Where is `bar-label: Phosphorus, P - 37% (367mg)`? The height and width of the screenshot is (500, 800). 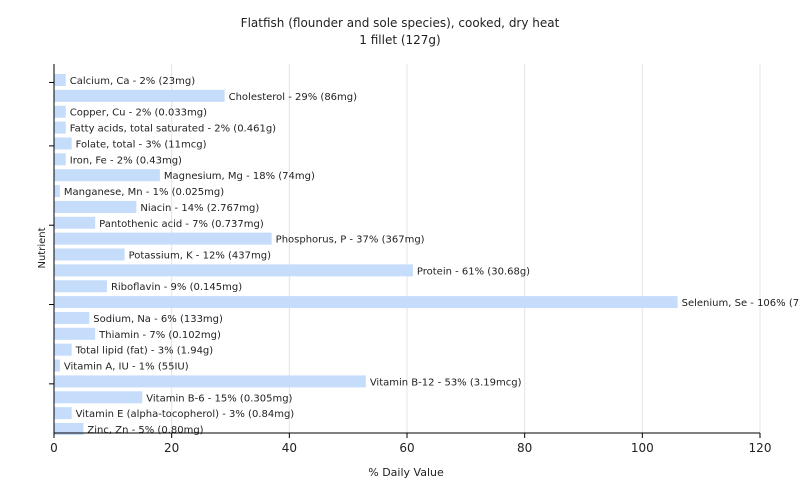
bar-label: Phosphorus, P - 37% (367mg) is located at coordinates (350, 240).